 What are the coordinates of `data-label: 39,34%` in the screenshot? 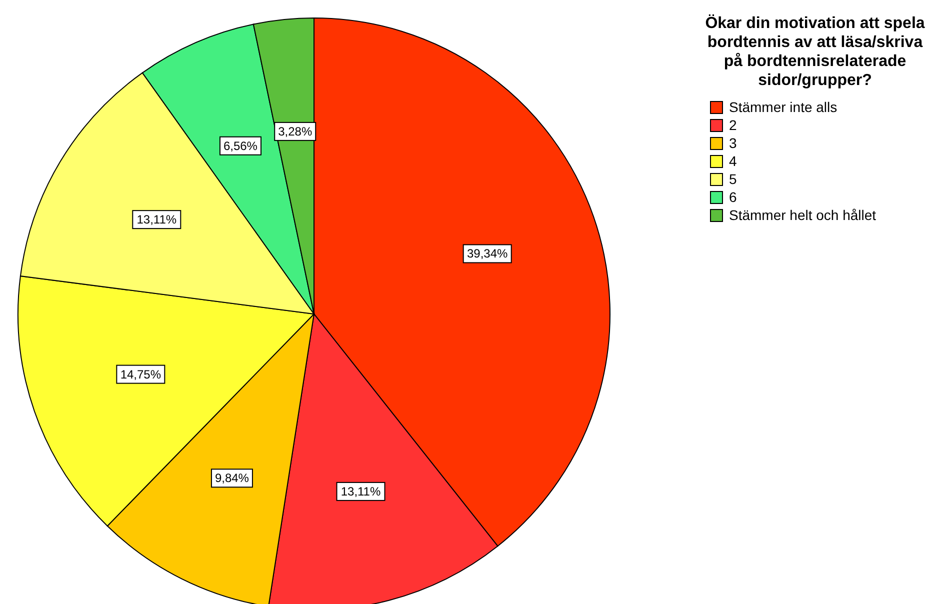 It's located at (487, 253).